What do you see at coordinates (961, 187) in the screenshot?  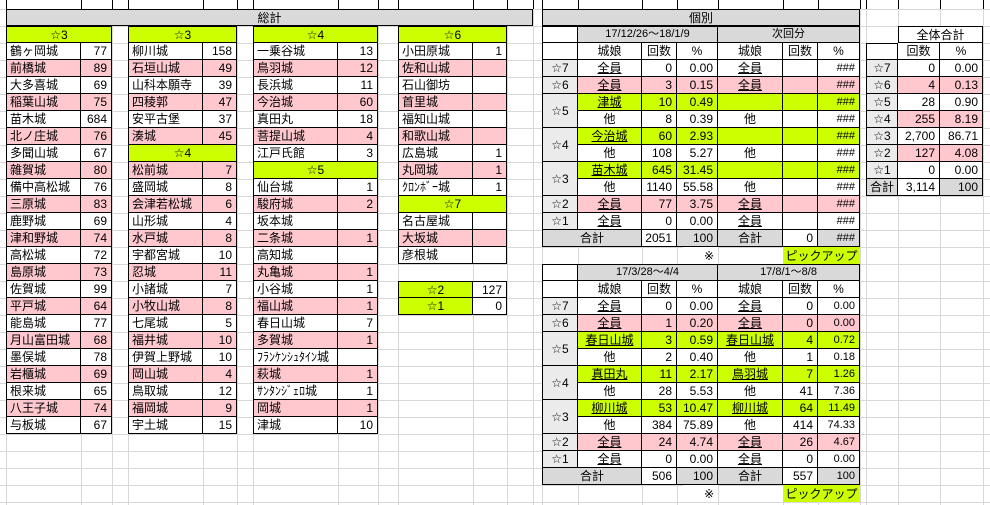 I see `total-percent-cell: 100` at bounding box center [961, 187].